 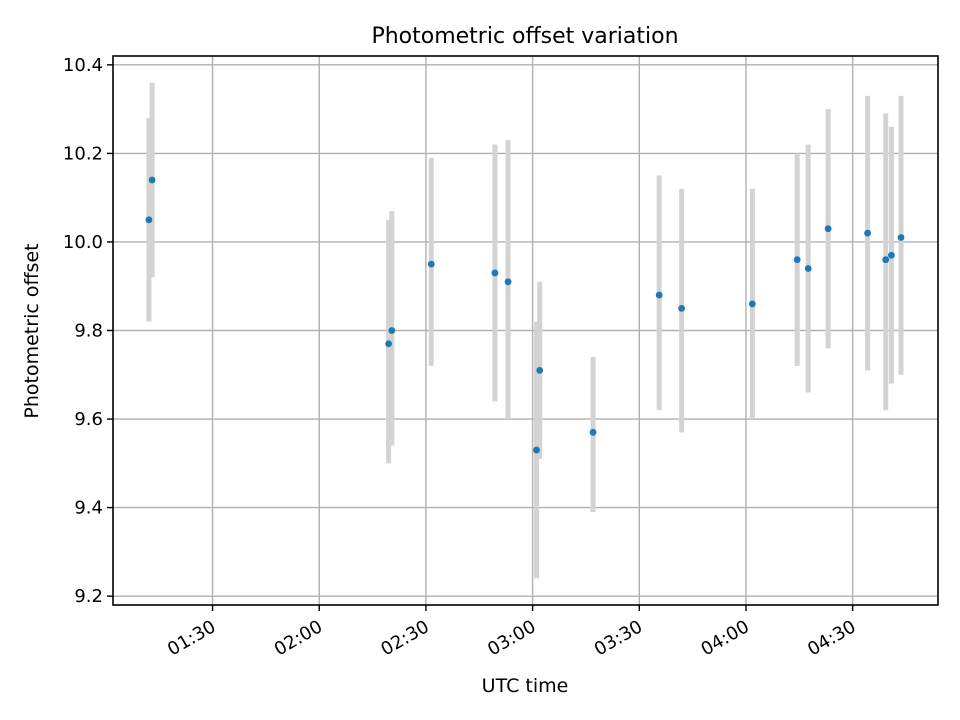 What do you see at coordinates (191, 638) in the screenshot?
I see `x-tick-label: 01:30` at bounding box center [191, 638].